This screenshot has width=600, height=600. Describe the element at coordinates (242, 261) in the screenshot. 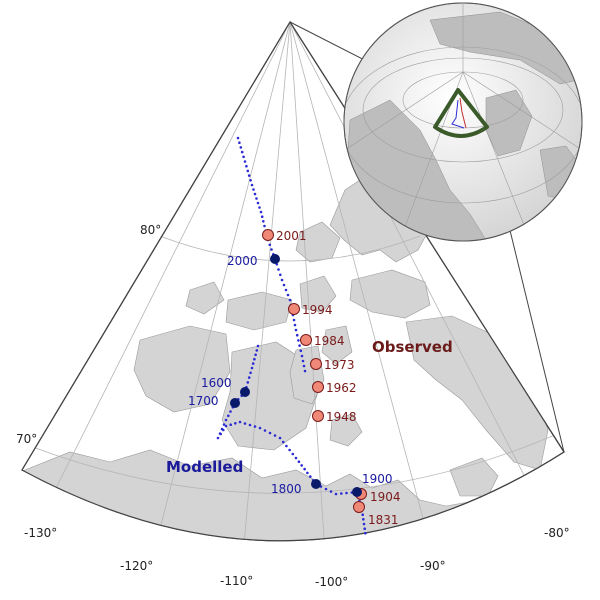

I see `modelled-year-label: 2000` at that location.